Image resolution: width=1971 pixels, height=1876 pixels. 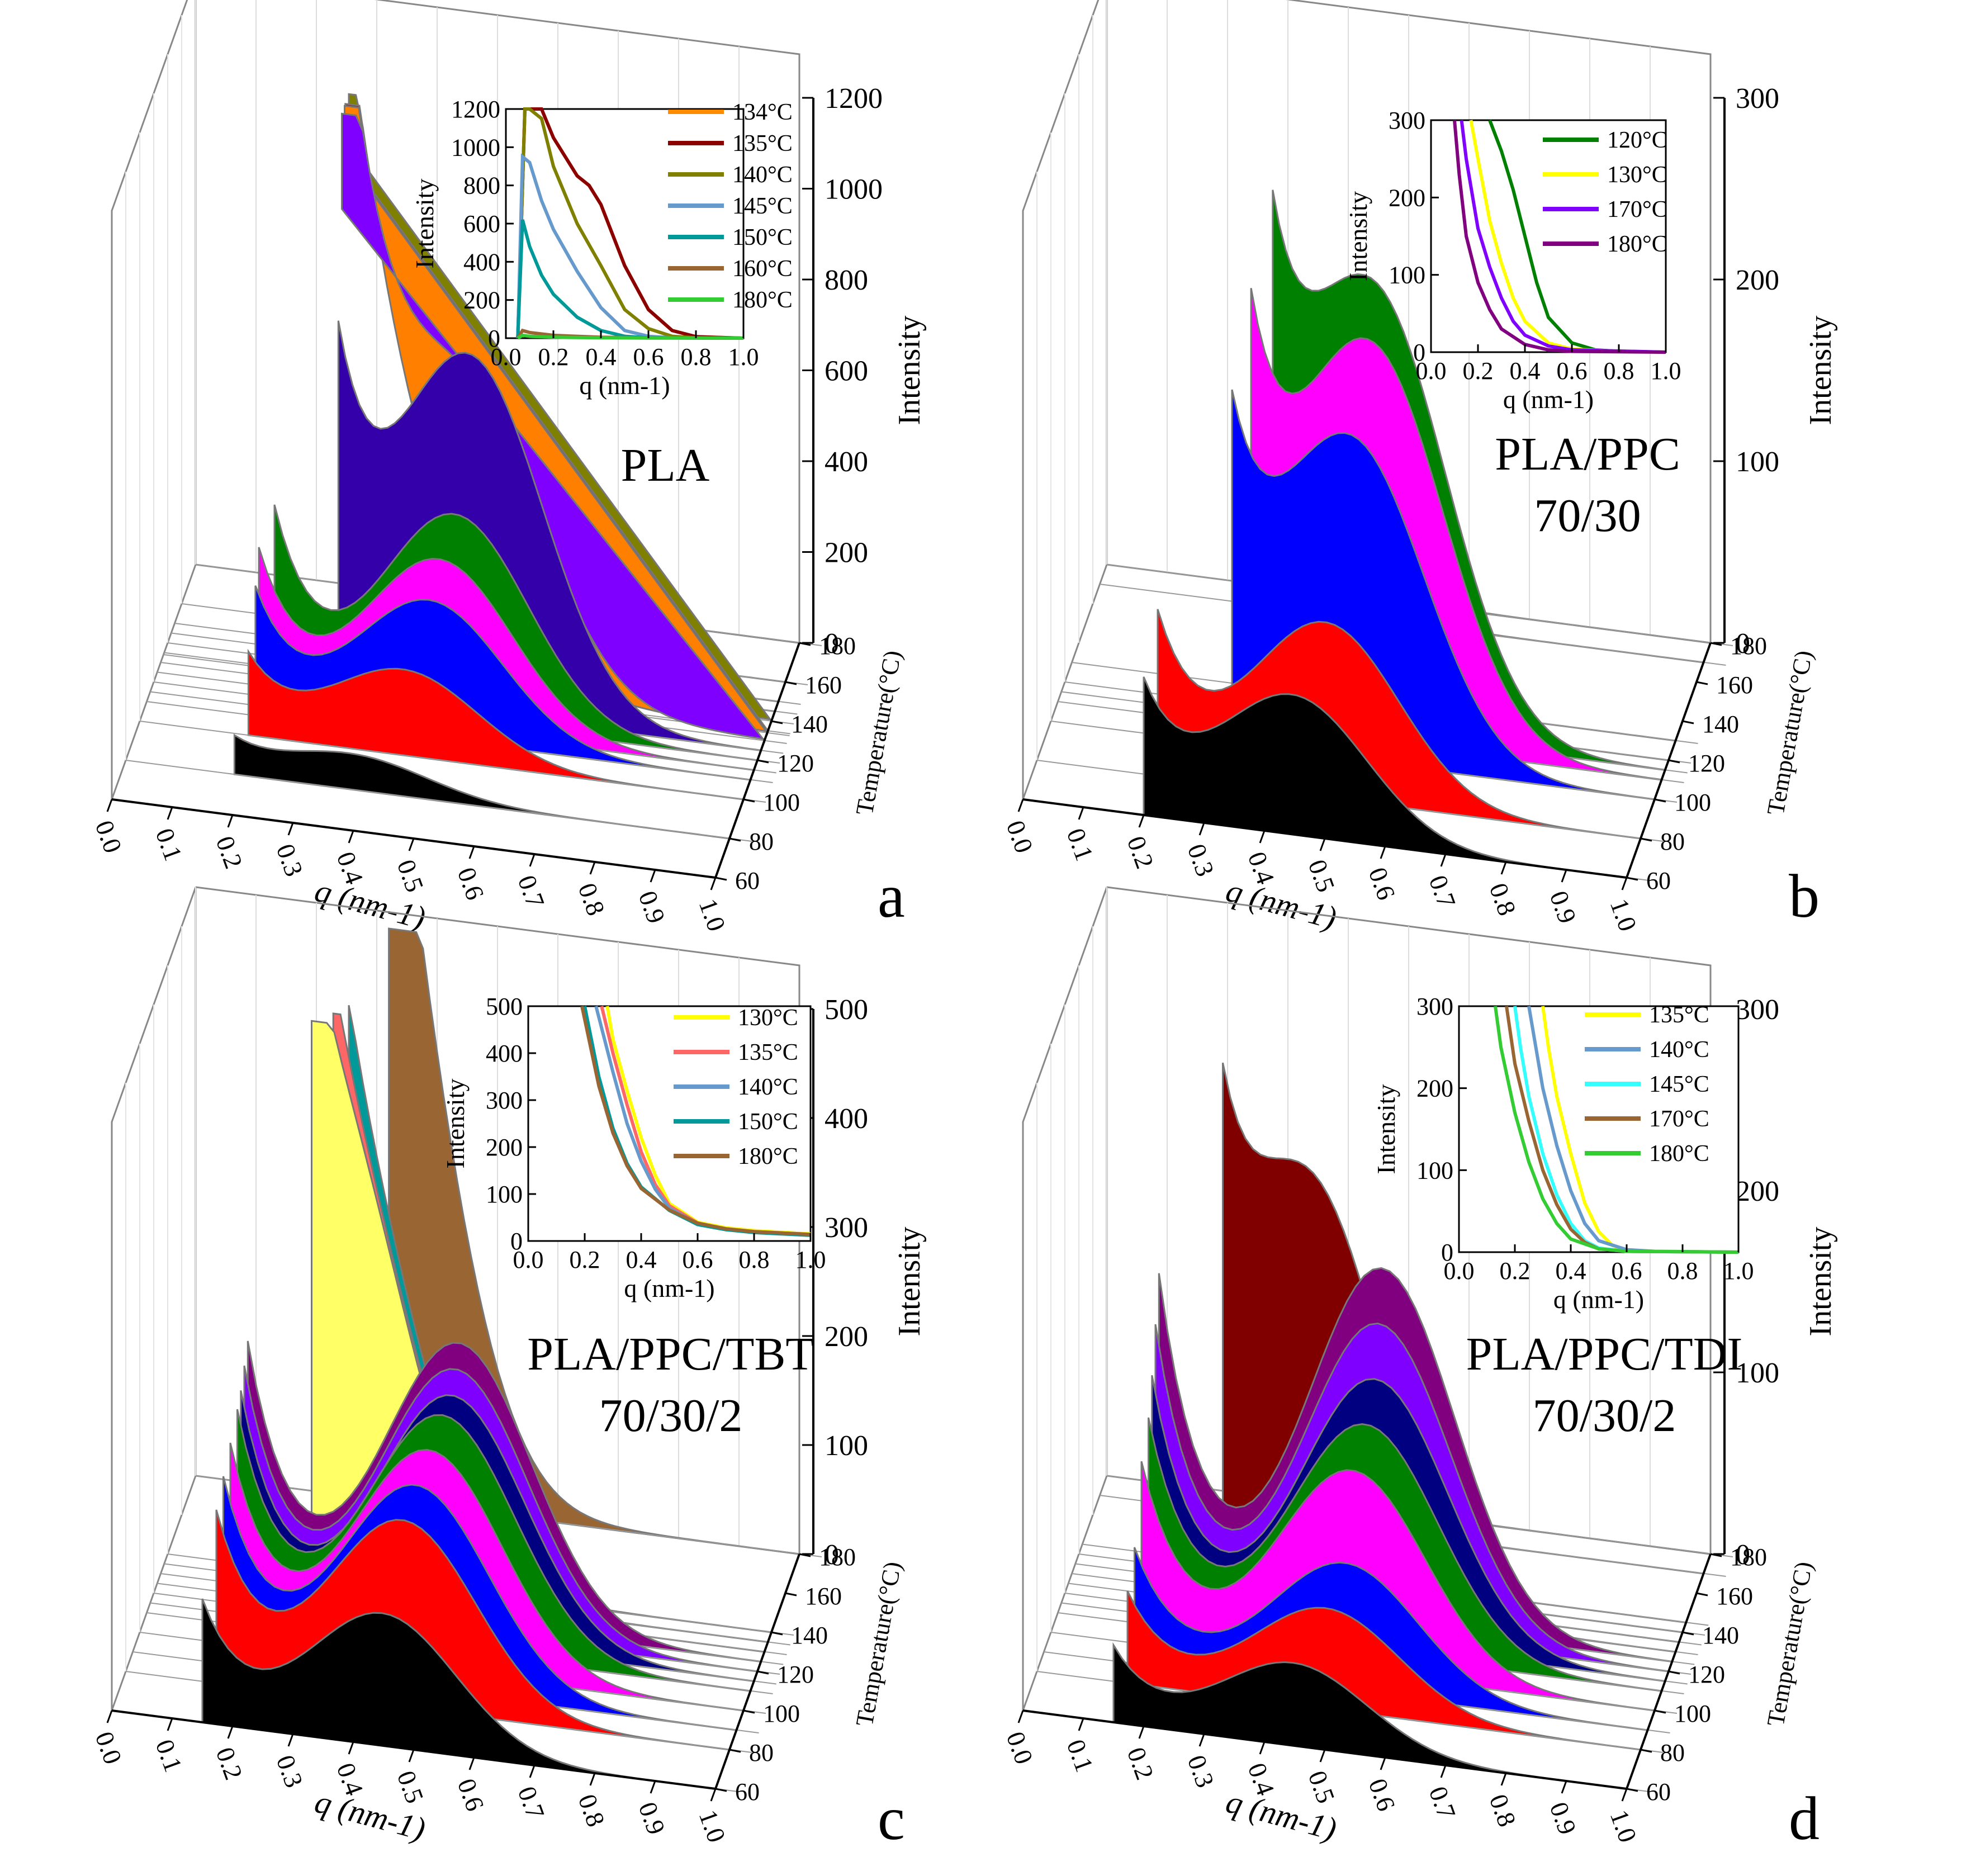 What do you see at coordinates (854, 190) in the screenshot?
I see `intensity-tick-label: 1000` at bounding box center [854, 190].